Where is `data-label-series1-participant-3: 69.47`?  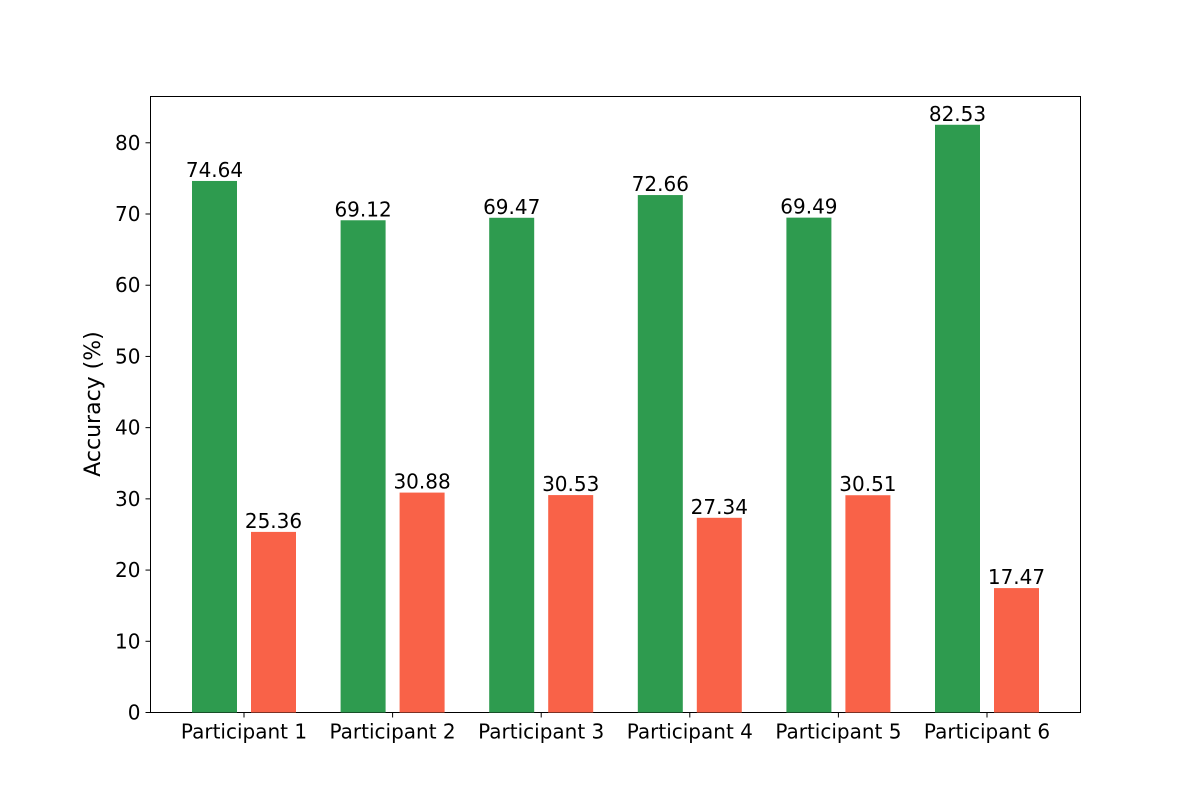 data-label-series1-participant-3: 69.47 is located at coordinates (511, 207).